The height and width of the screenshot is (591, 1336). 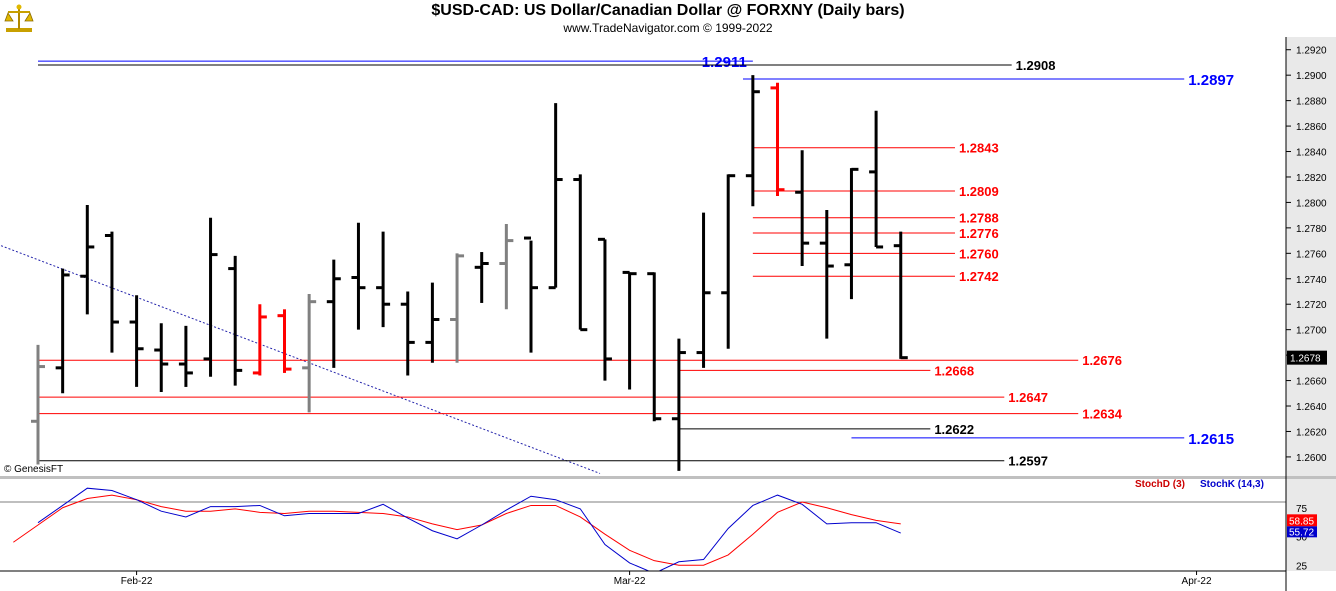 I want to click on y-tick-label: 1.2820, so click(x=1311, y=178).